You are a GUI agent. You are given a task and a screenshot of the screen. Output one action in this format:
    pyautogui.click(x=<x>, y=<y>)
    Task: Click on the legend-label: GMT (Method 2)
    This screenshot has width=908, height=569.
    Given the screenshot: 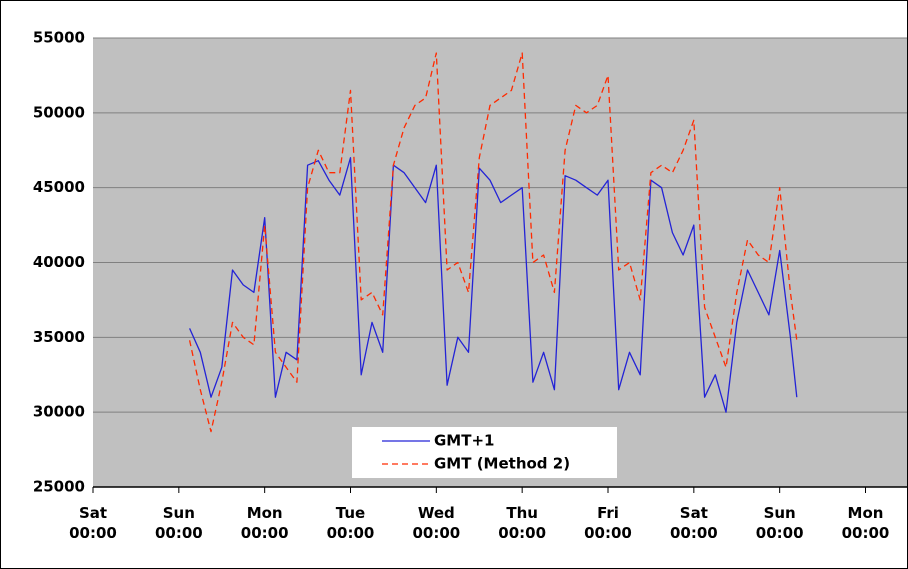 What is the action you would take?
    pyautogui.click(x=502, y=464)
    